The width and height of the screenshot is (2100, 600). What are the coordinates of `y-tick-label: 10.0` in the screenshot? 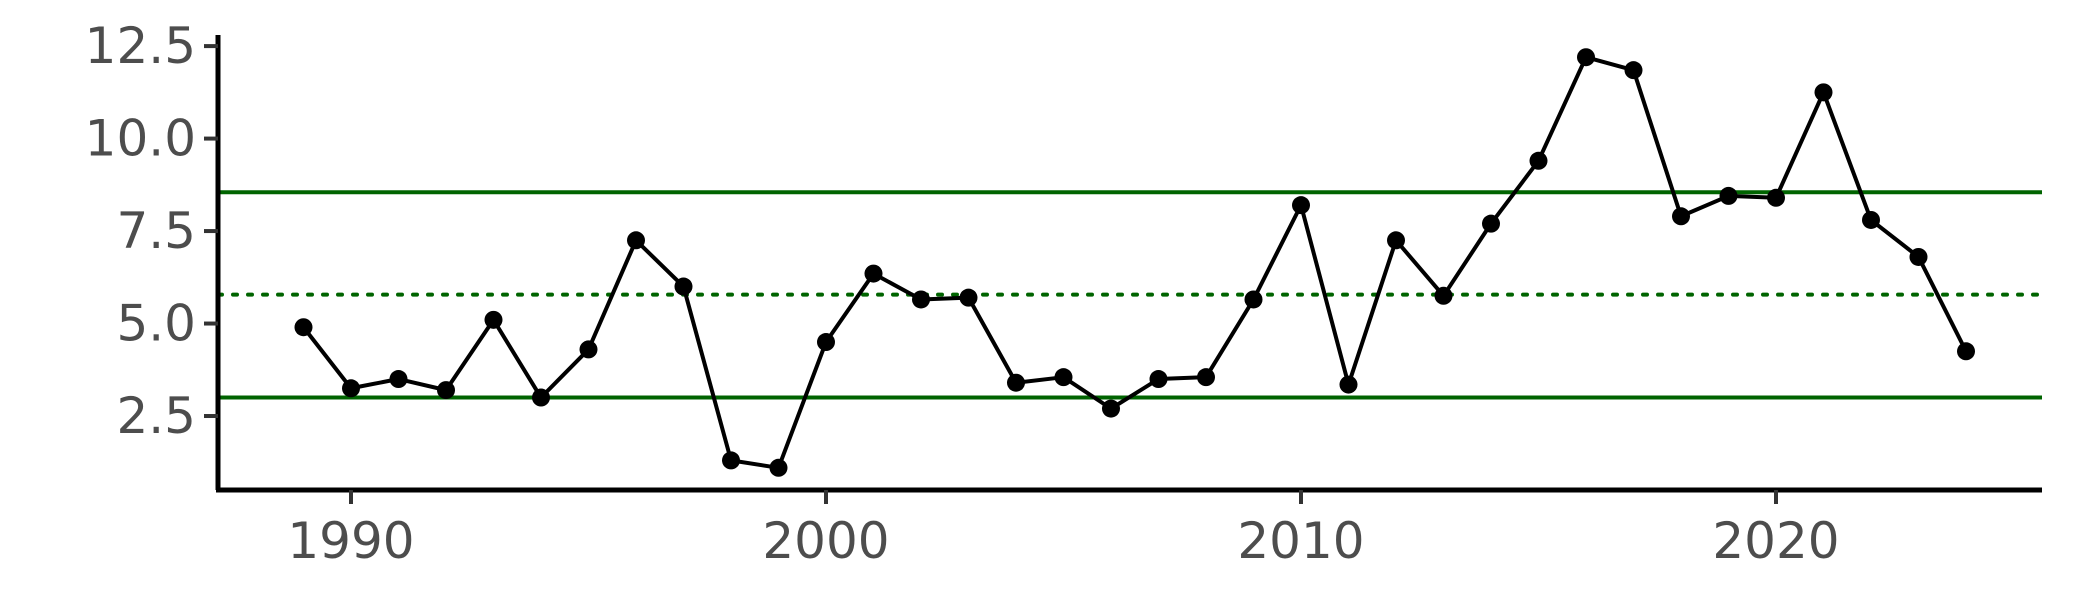 It's located at (140, 139).